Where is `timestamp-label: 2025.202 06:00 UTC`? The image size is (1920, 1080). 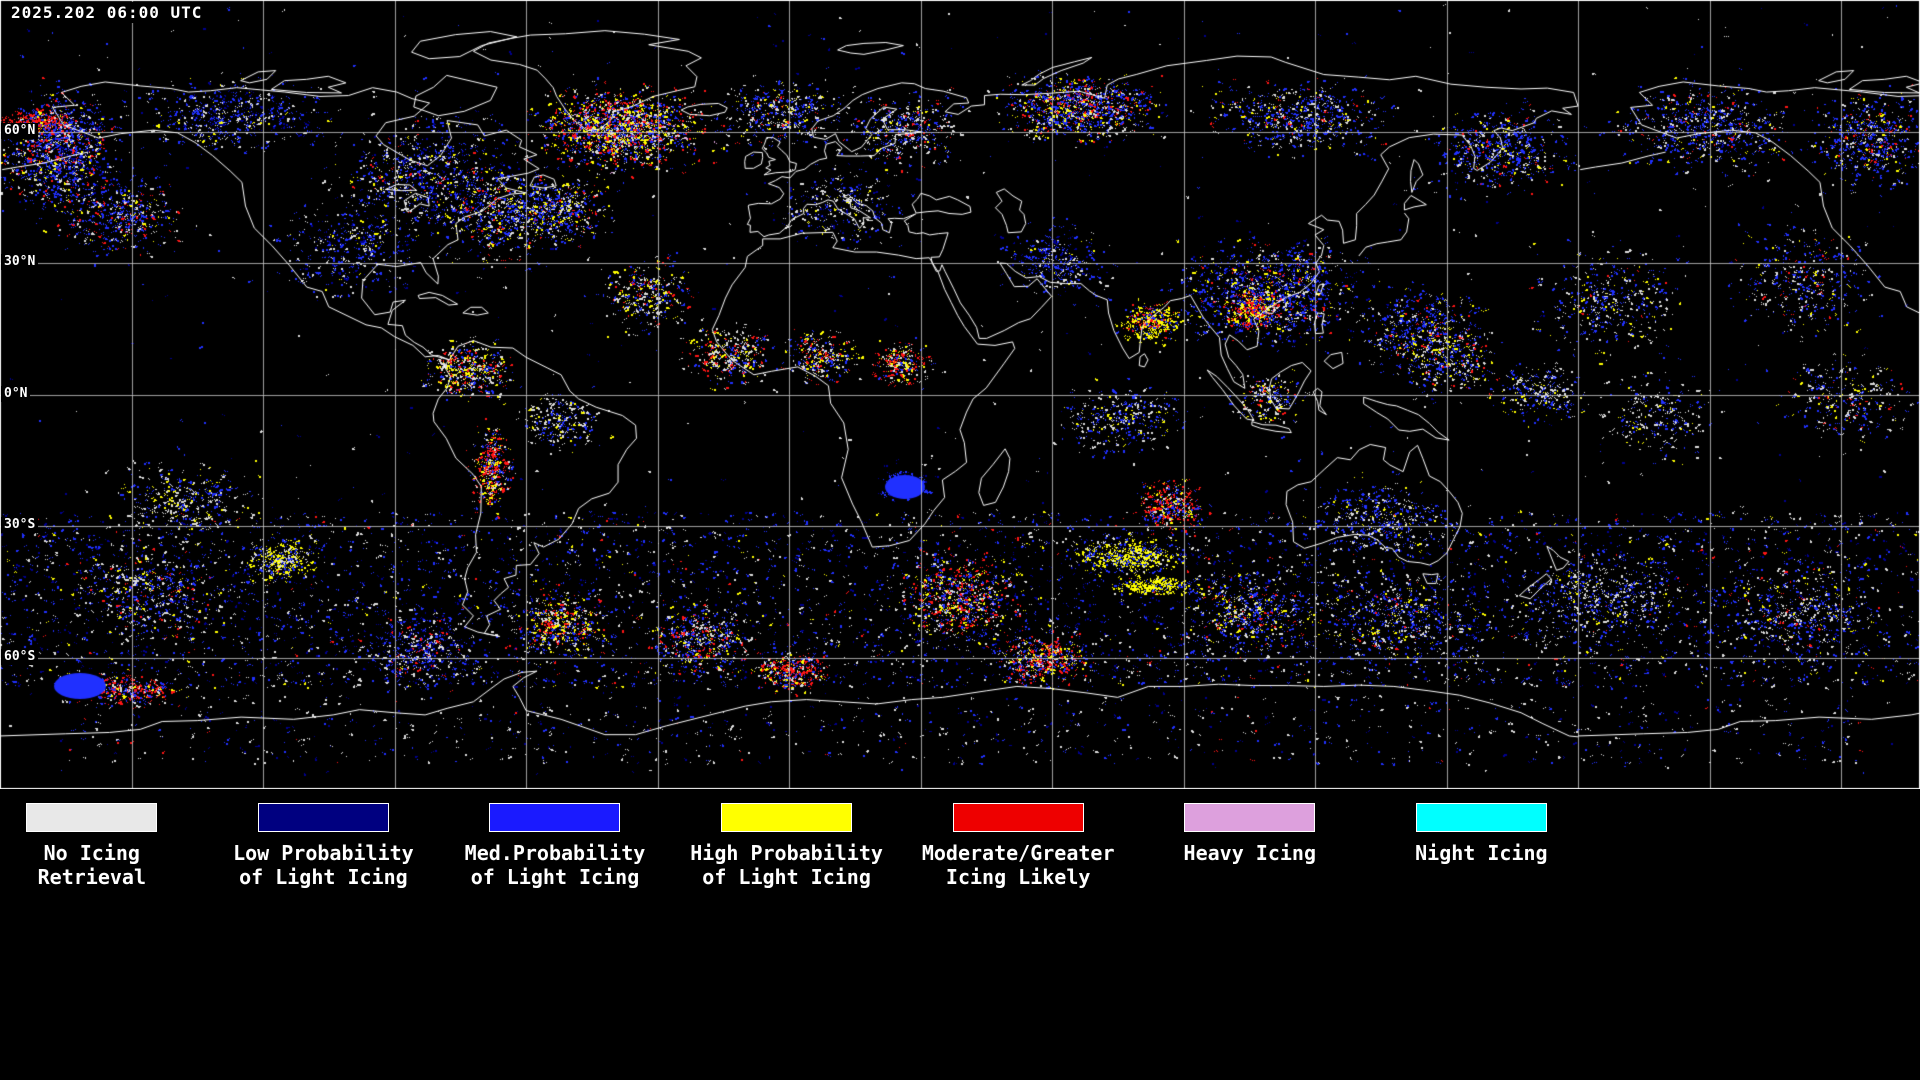 timestamp-label: 2025.202 06:00 UTC is located at coordinates (107, 12).